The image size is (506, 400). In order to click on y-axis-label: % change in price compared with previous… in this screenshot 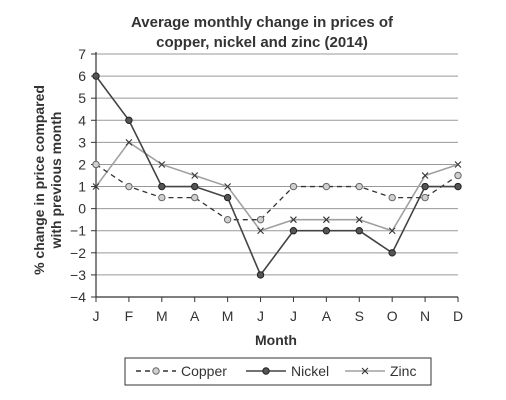, I will do `click(47, 180)`.